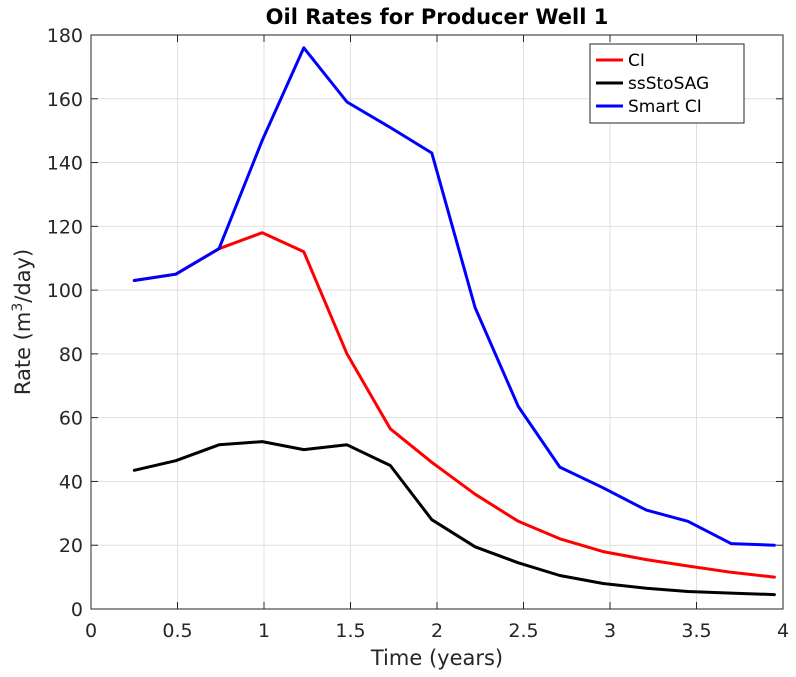 The image size is (796, 677). What do you see at coordinates (436, 658) in the screenshot?
I see `x-axis-title: Time (years)` at bounding box center [436, 658].